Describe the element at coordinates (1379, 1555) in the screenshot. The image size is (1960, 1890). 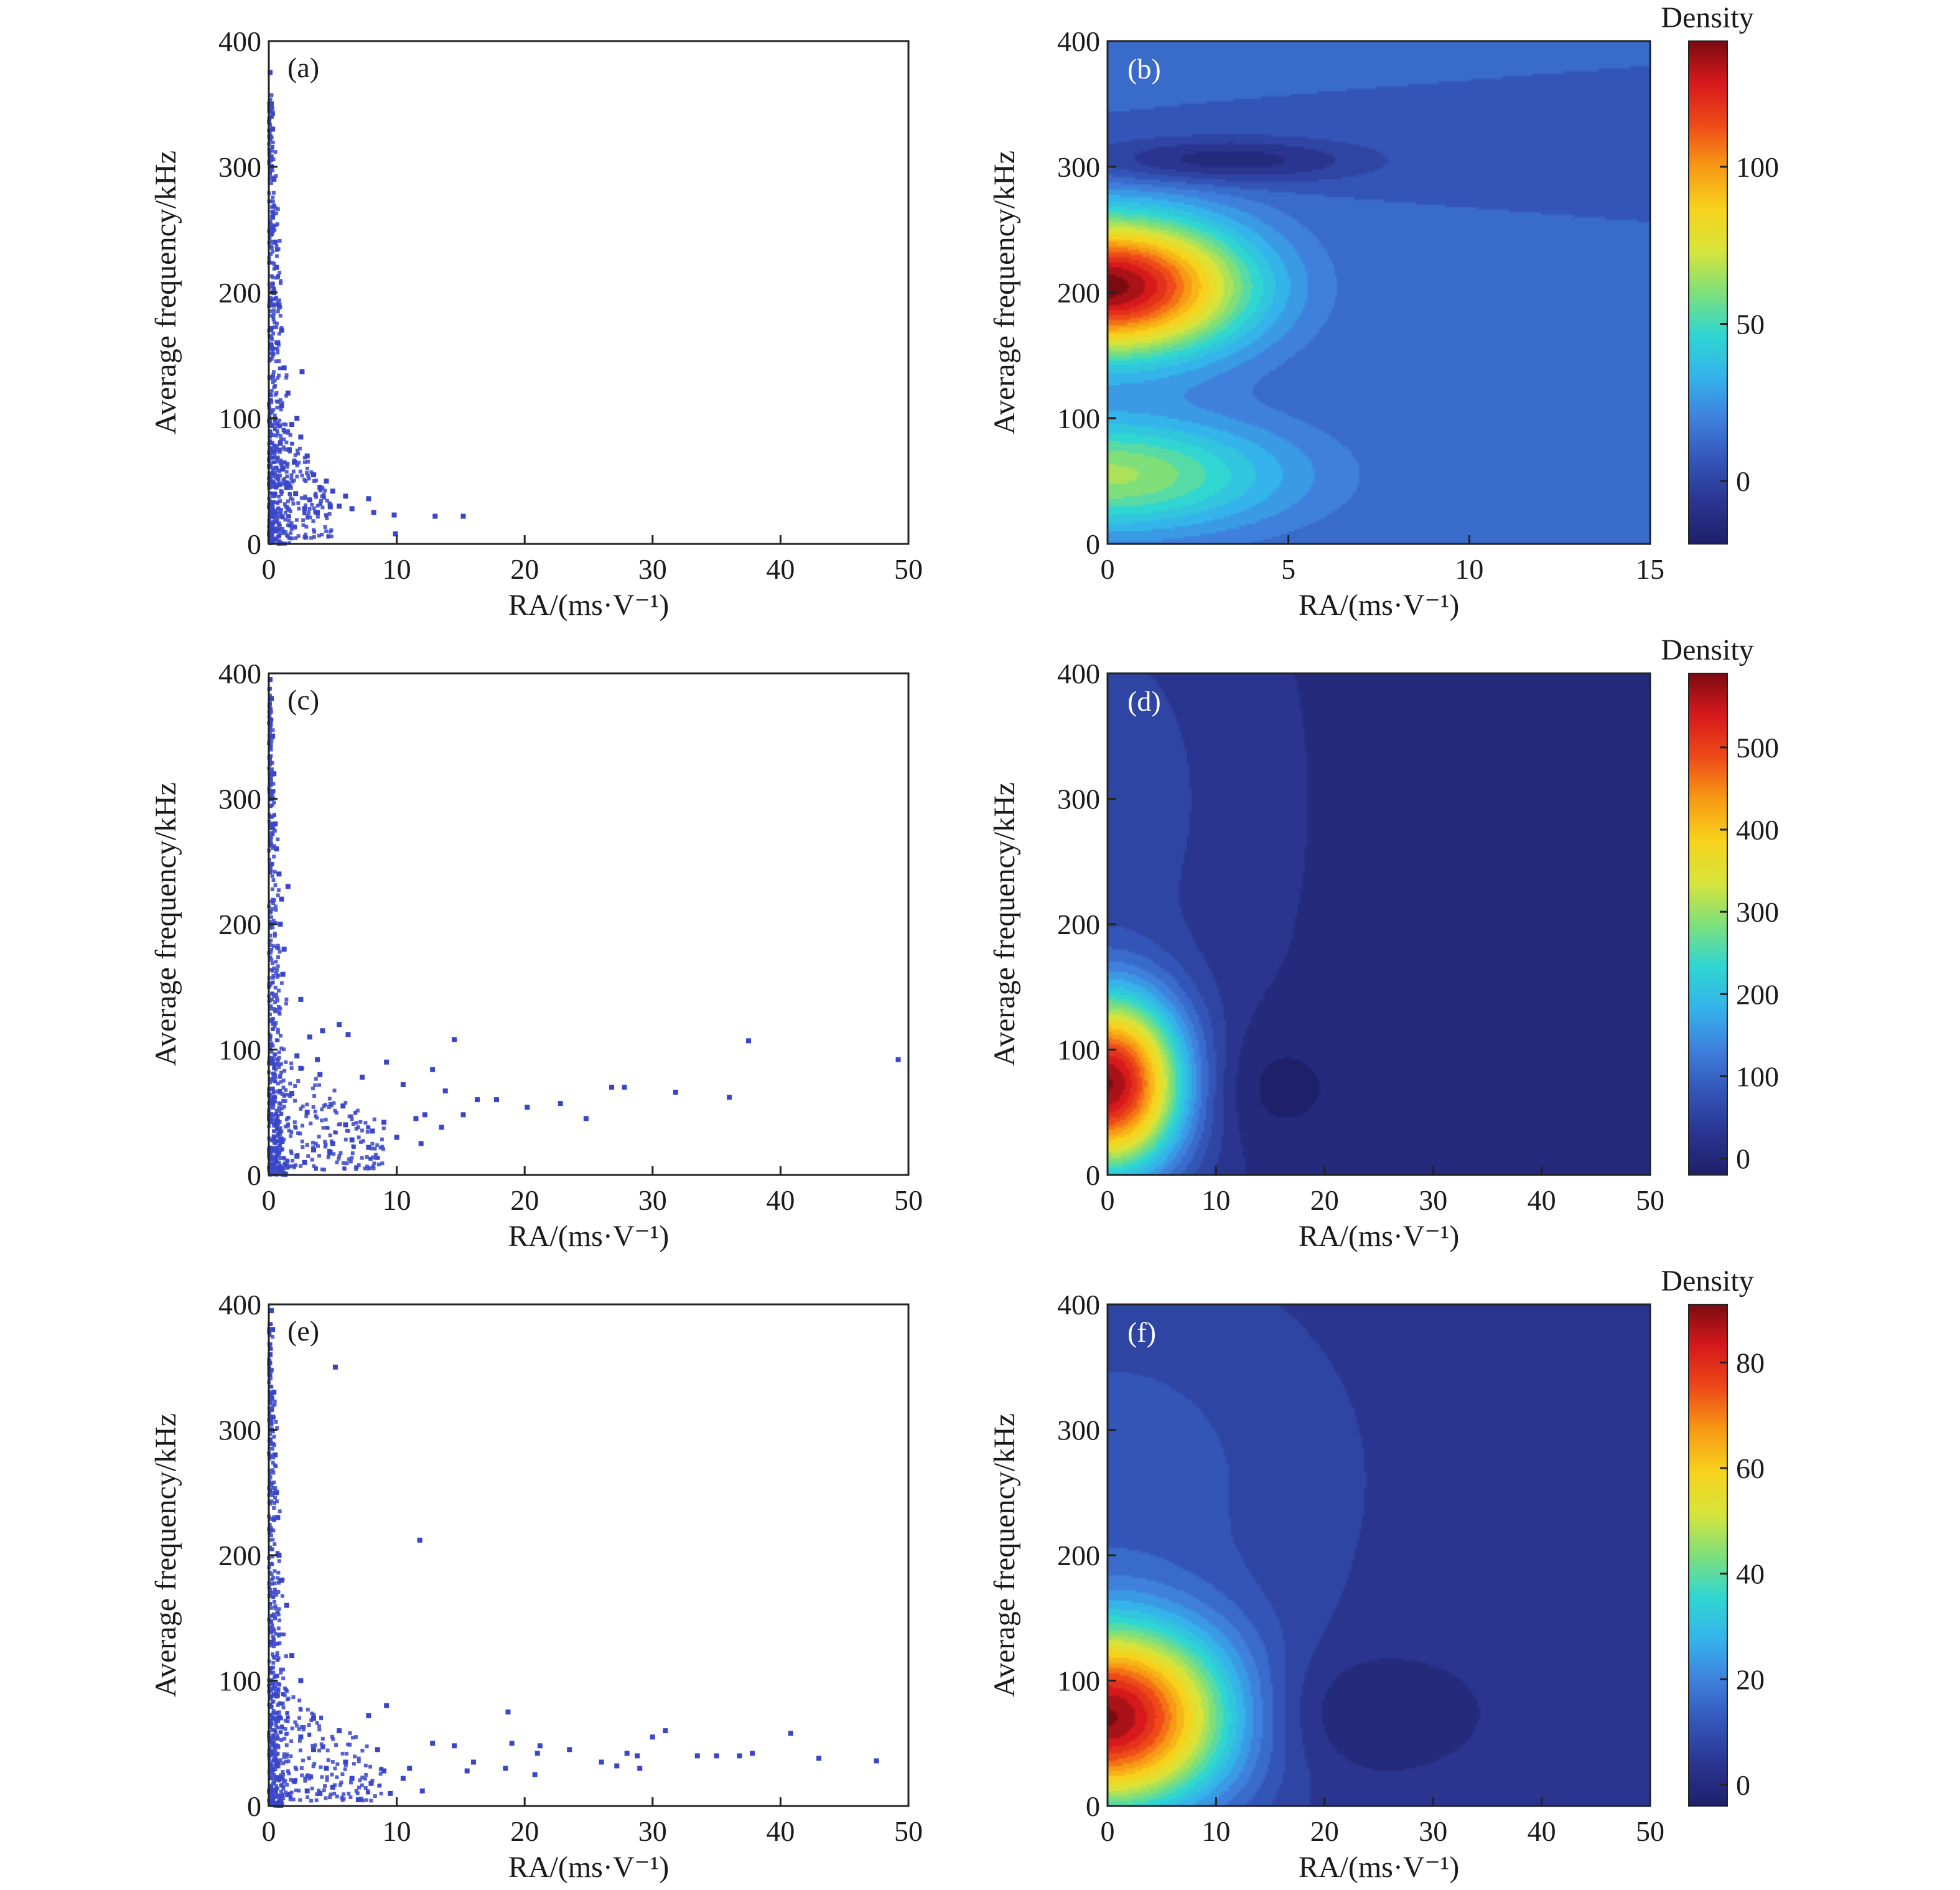
I see `heatmap-surface` at that location.